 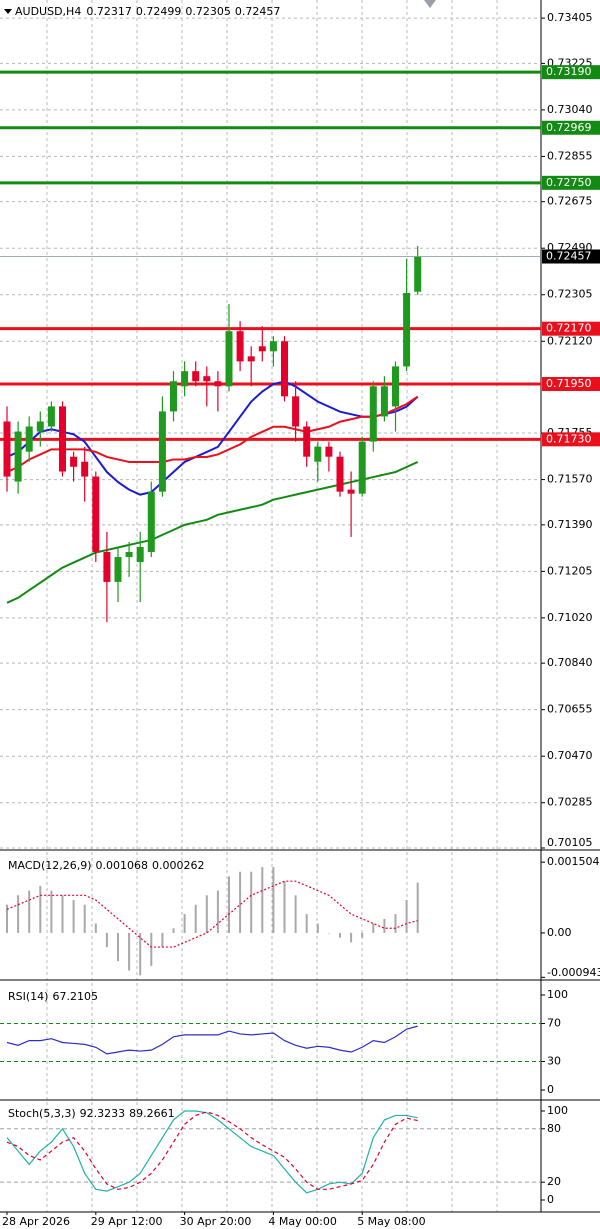 What do you see at coordinates (258, 11) in the screenshot?
I see `close: 0.72457` at bounding box center [258, 11].